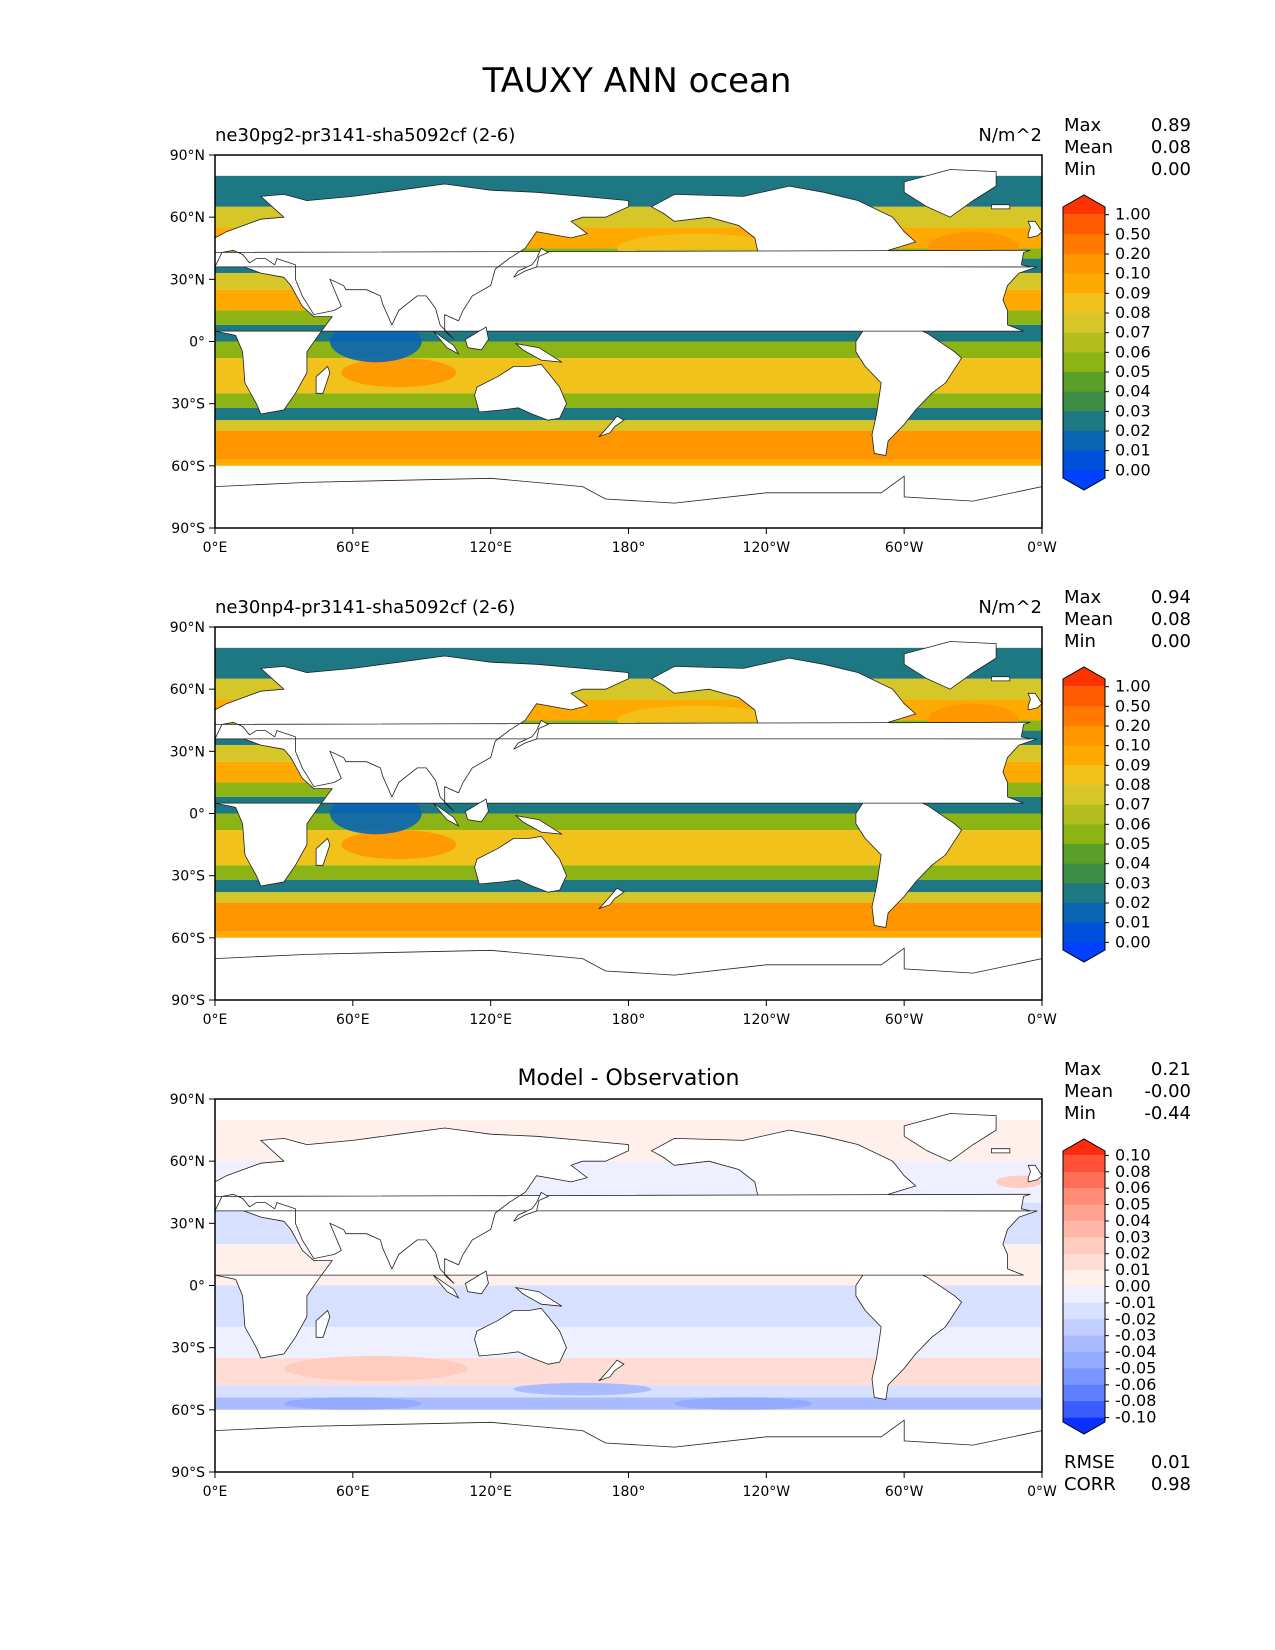 Image resolution: width=1275 pixels, height=1650 pixels. What do you see at coordinates (188, 1473) in the screenshot?
I see `ytick-label: 90°S` at bounding box center [188, 1473].